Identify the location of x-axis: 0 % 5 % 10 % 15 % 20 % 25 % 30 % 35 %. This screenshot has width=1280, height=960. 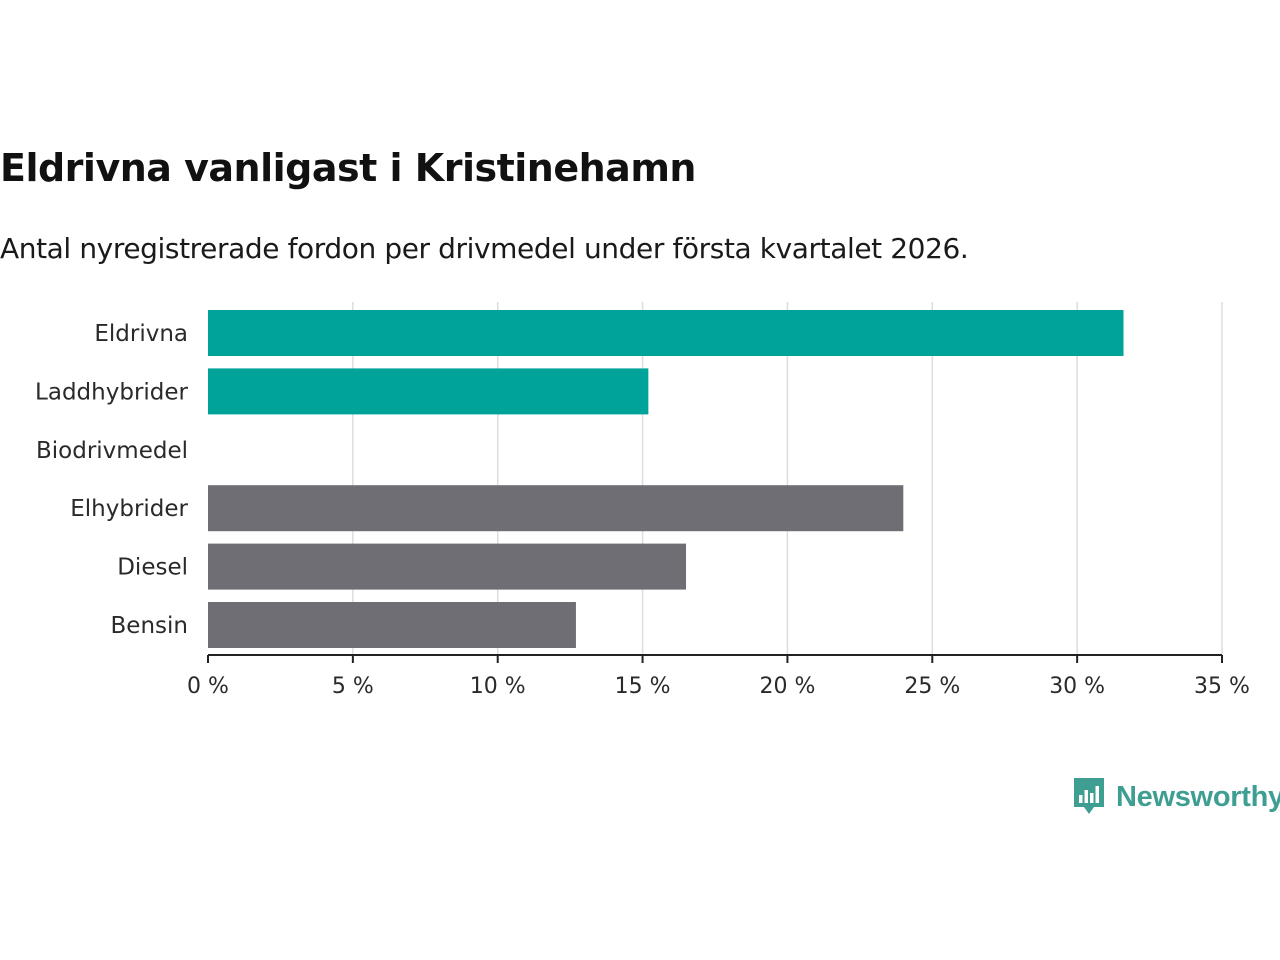
(718, 676).